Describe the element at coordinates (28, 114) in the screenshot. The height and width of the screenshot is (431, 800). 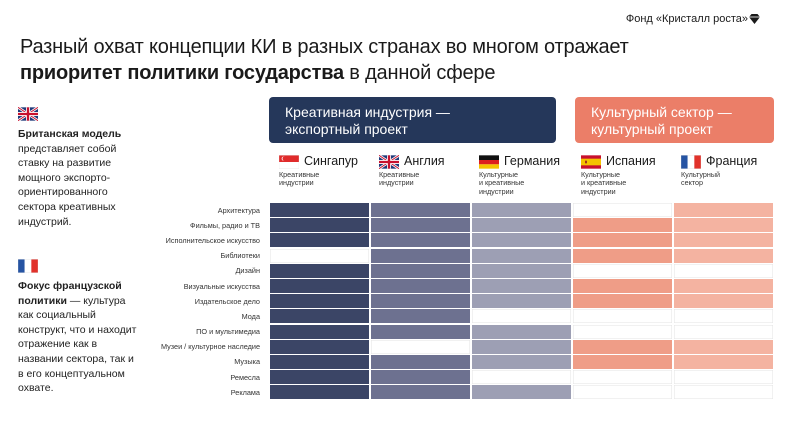
I see `uk-flag-icon` at that location.